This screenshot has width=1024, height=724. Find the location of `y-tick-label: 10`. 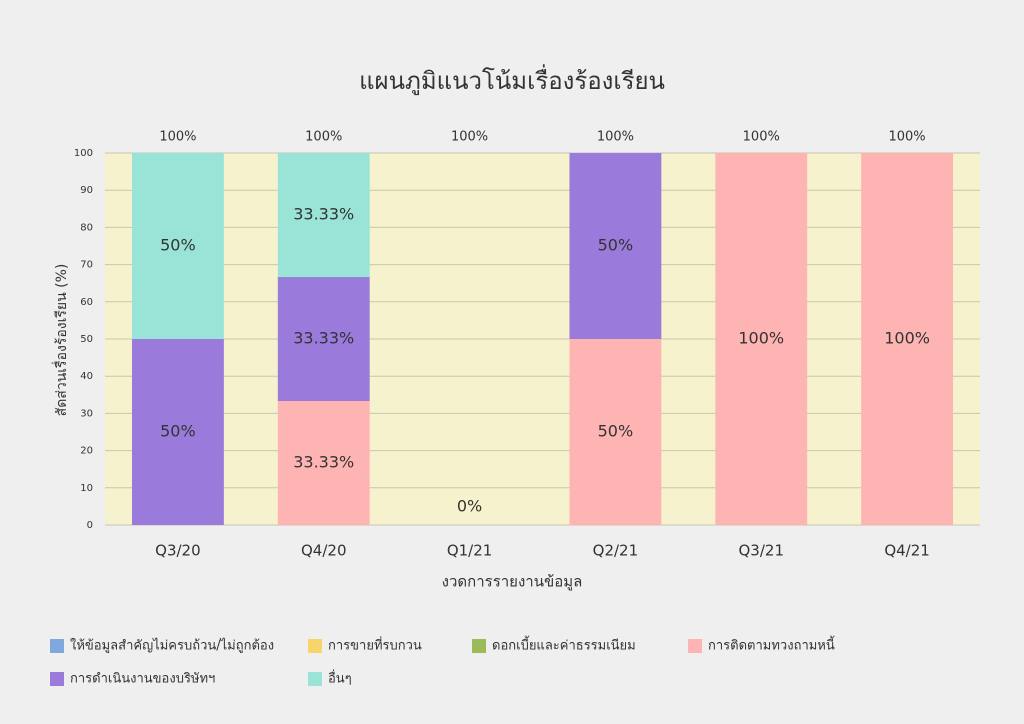

y-tick-label: 10 is located at coordinates (86, 488).